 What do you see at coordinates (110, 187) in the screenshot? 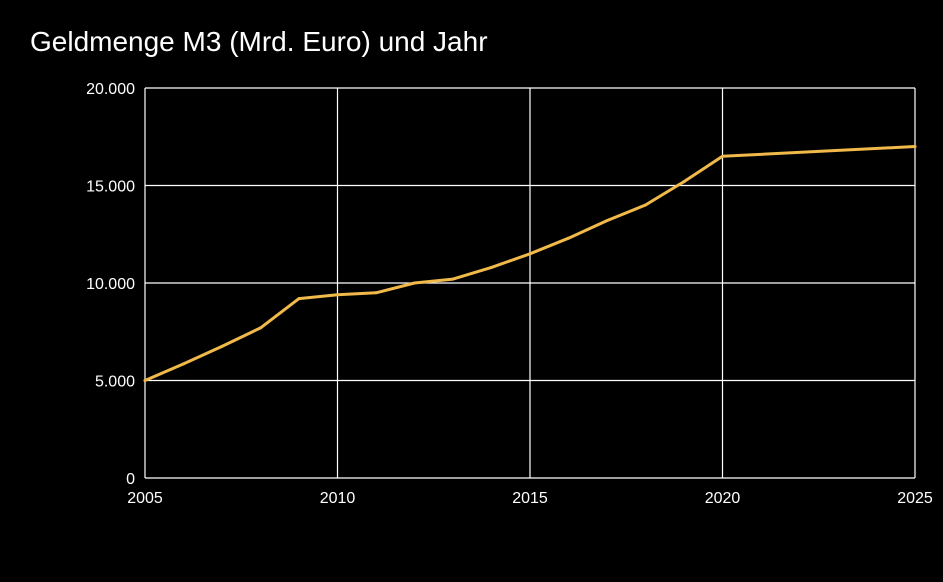
I see `y-tick-label: 15.000` at bounding box center [110, 187].